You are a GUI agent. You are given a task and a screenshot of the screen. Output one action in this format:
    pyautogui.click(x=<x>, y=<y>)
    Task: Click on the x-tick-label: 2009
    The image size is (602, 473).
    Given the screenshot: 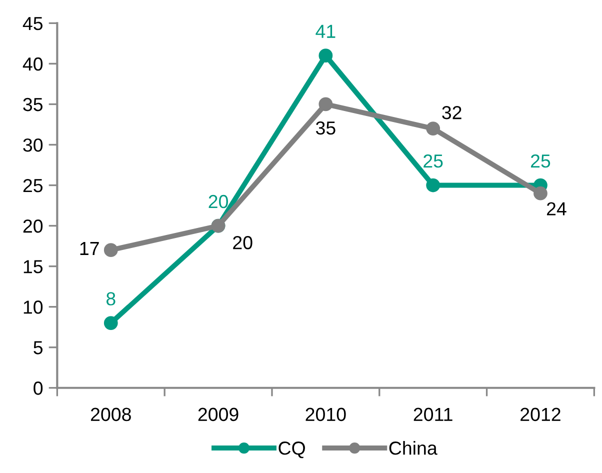 What is the action you would take?
    pyautogui.click(x=218, y=415)
    